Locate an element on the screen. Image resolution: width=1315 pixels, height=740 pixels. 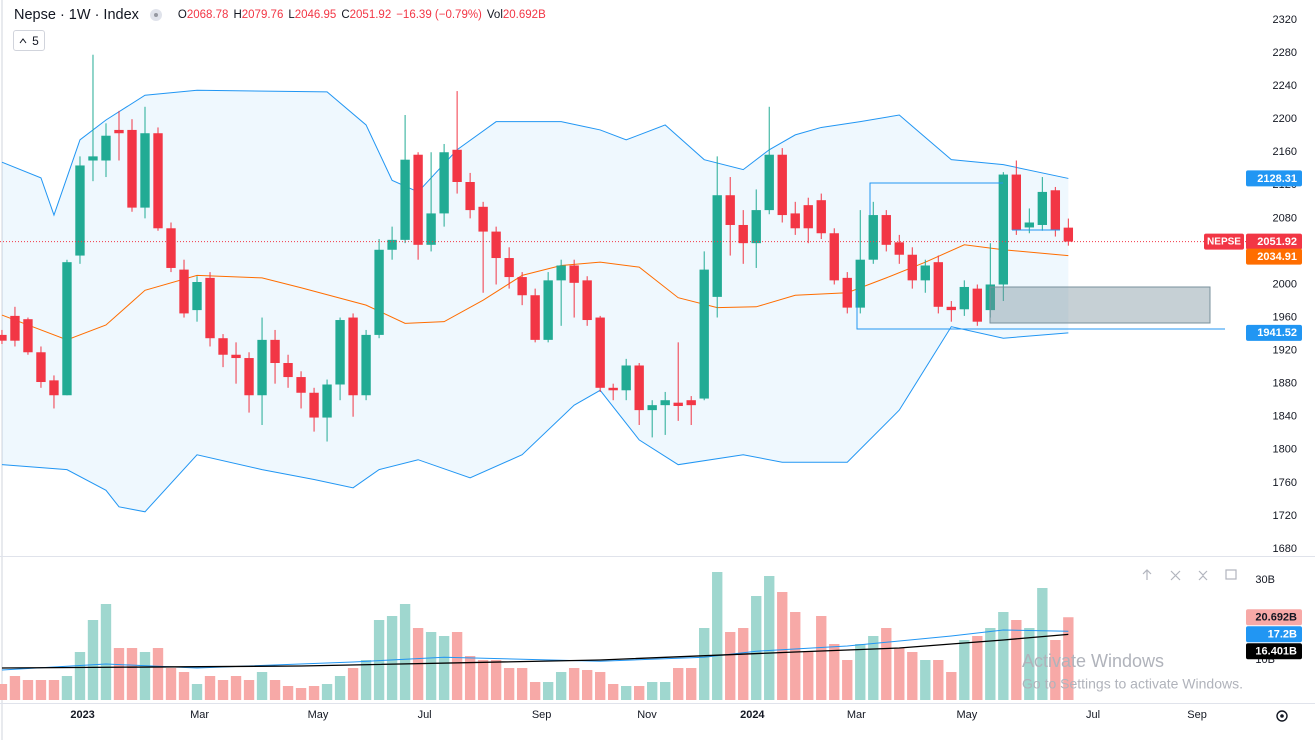
watermark-subtitle: Go to Settings to activate Windows. is located at coordinates (1132, 684).